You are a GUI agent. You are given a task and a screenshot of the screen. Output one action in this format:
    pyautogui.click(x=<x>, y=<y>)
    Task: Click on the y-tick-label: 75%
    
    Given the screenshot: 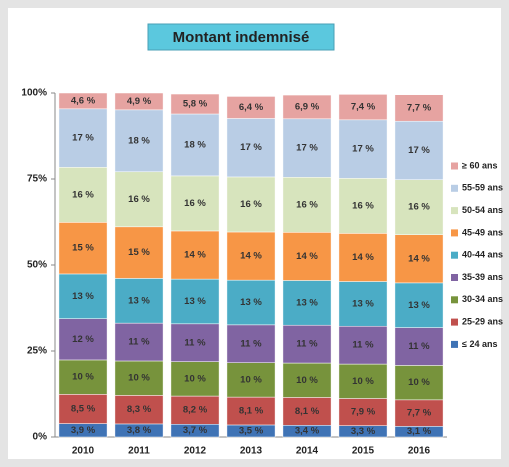 What is the action you would take?
    pyautogui.click(x=37, y=179)
    